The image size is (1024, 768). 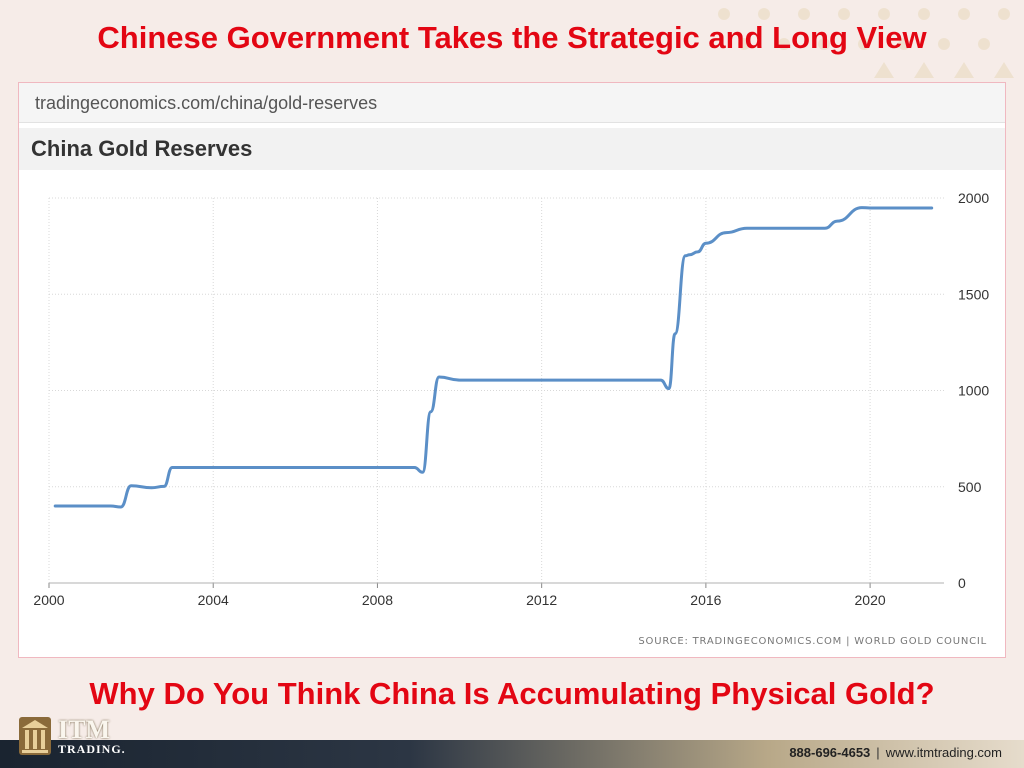 What do you see at coordinates (48, 600) in the screenshot?
I see `x-tick-label: 2000` at bounding box center [48, 600].